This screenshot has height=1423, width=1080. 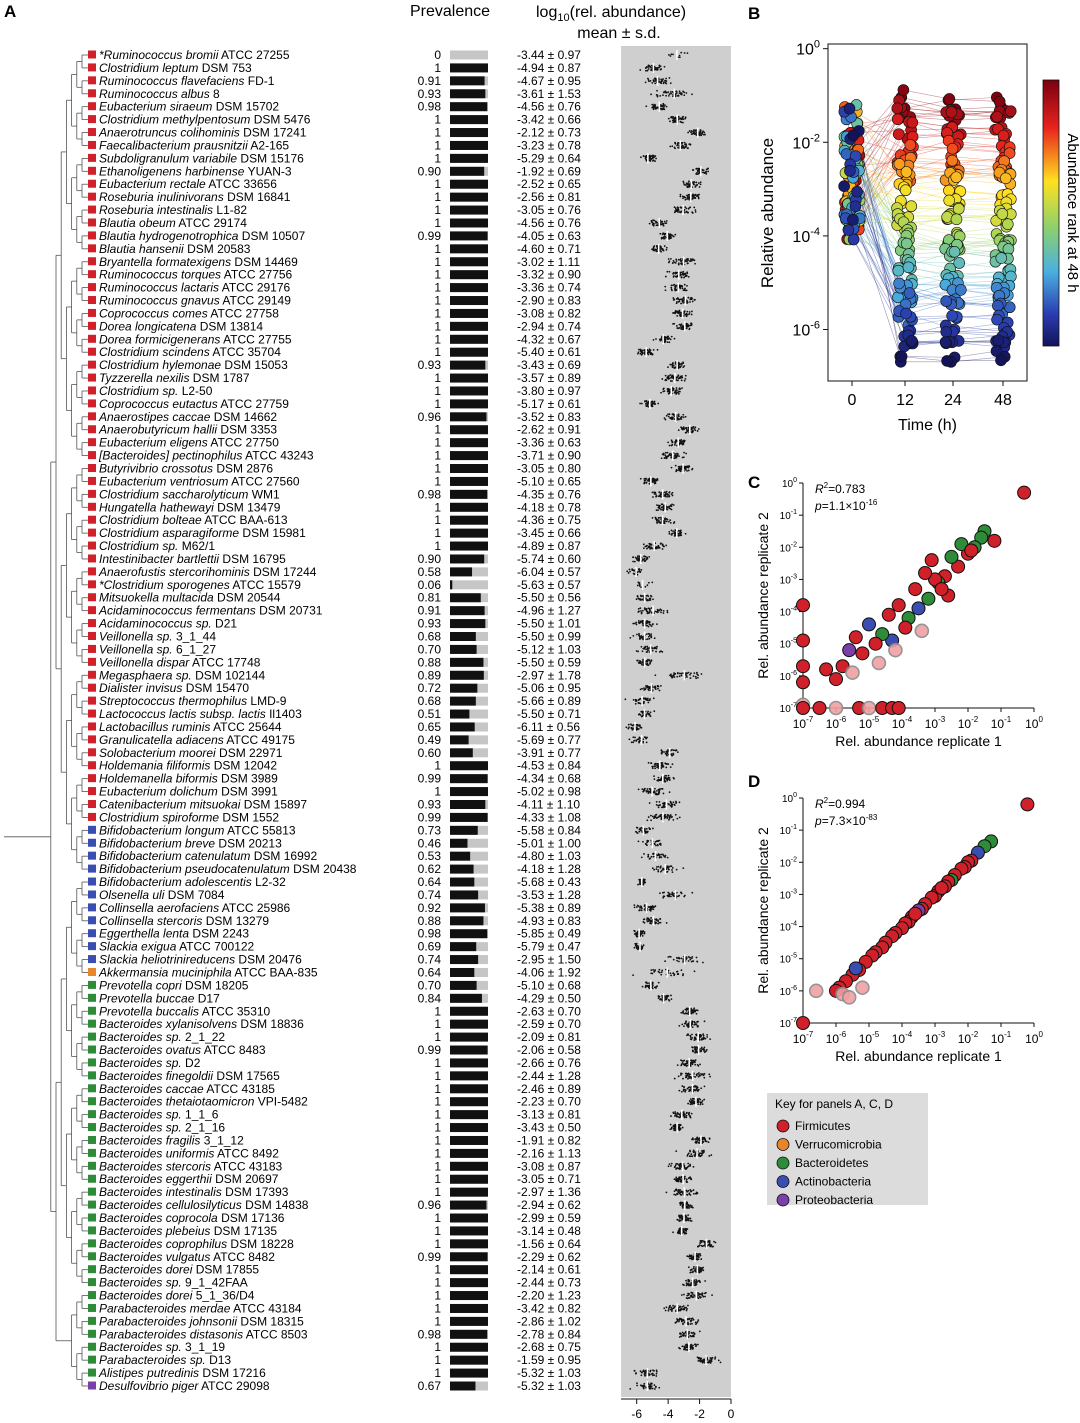 What do you see at coordinates (430, 740) in the screenshot?
I see `prevalence-value: 0.49` at bounding box center [430, 740].